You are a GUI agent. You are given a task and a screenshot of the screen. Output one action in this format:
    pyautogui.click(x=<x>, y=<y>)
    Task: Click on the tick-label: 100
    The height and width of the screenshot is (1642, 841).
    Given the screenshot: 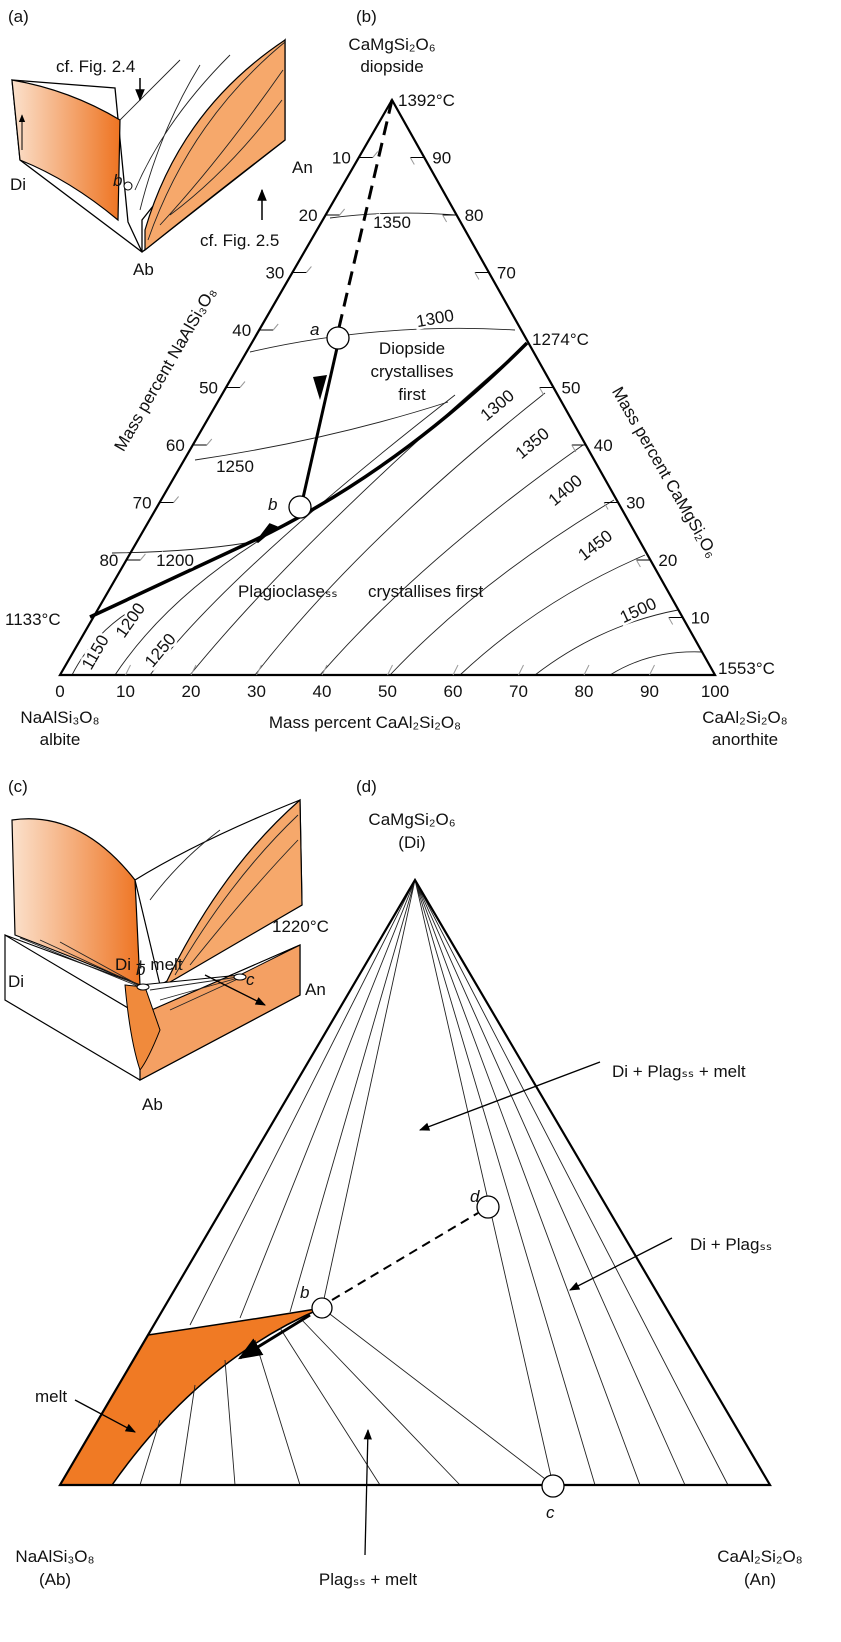 What is the action you would take?
    pyautogui.click(x=715, y=691)
    